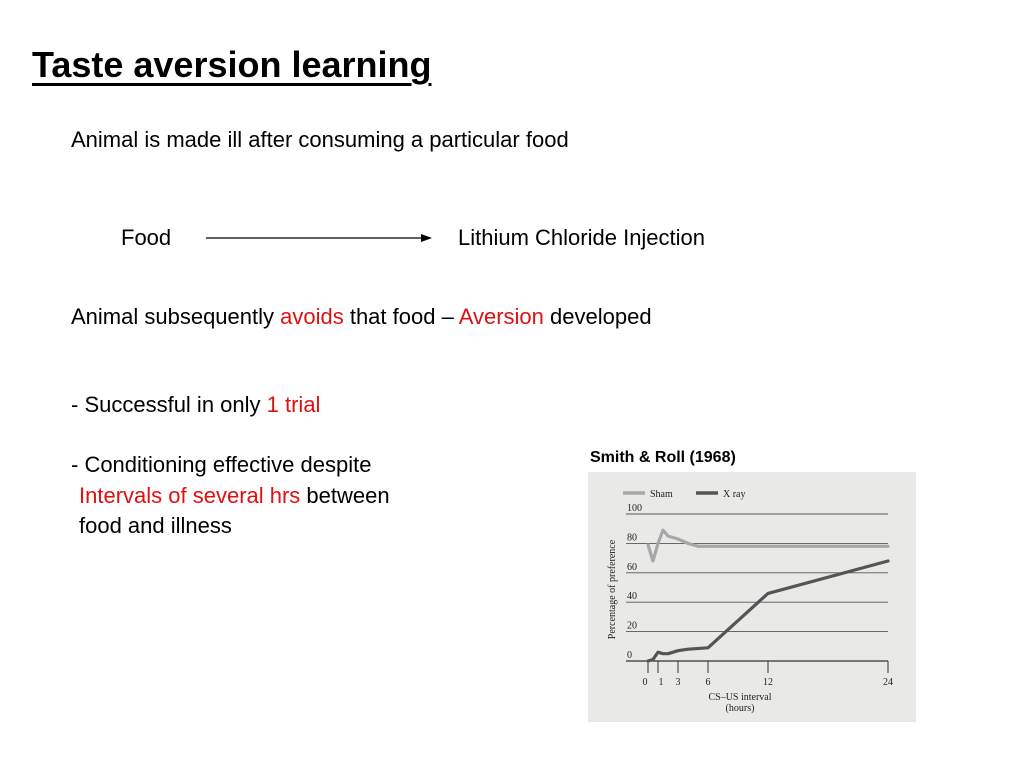 The width and height of the screenshot is (1024, 768). What do you see at coordinates (501, 316) in the screenshot?
I see `aversion-highlight: Aversion` at bounding box center [501, 316].